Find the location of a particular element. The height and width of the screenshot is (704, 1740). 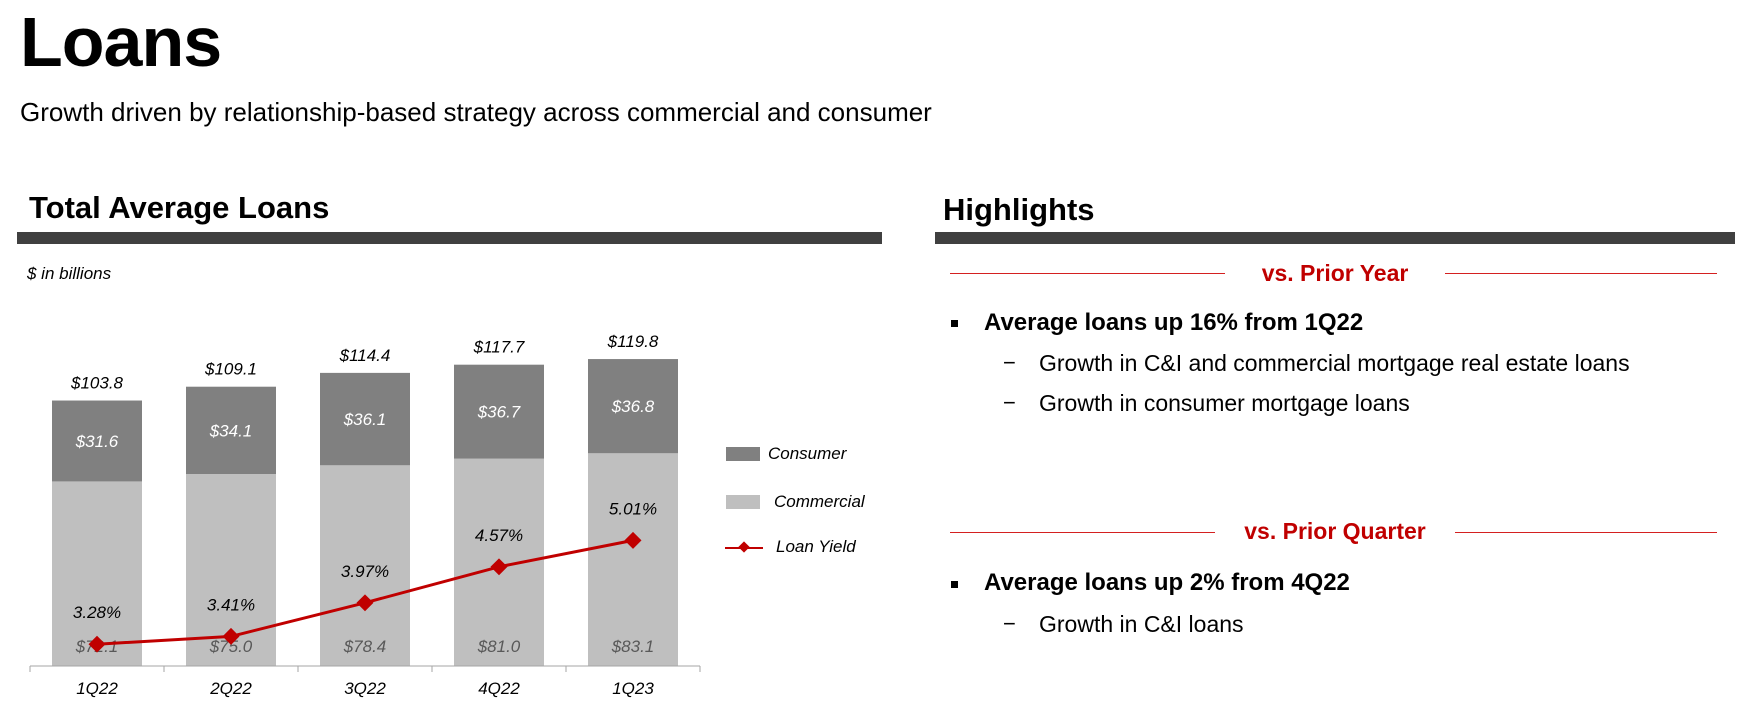

total-value-label: $117.7 is located at coordinates (499, 347).